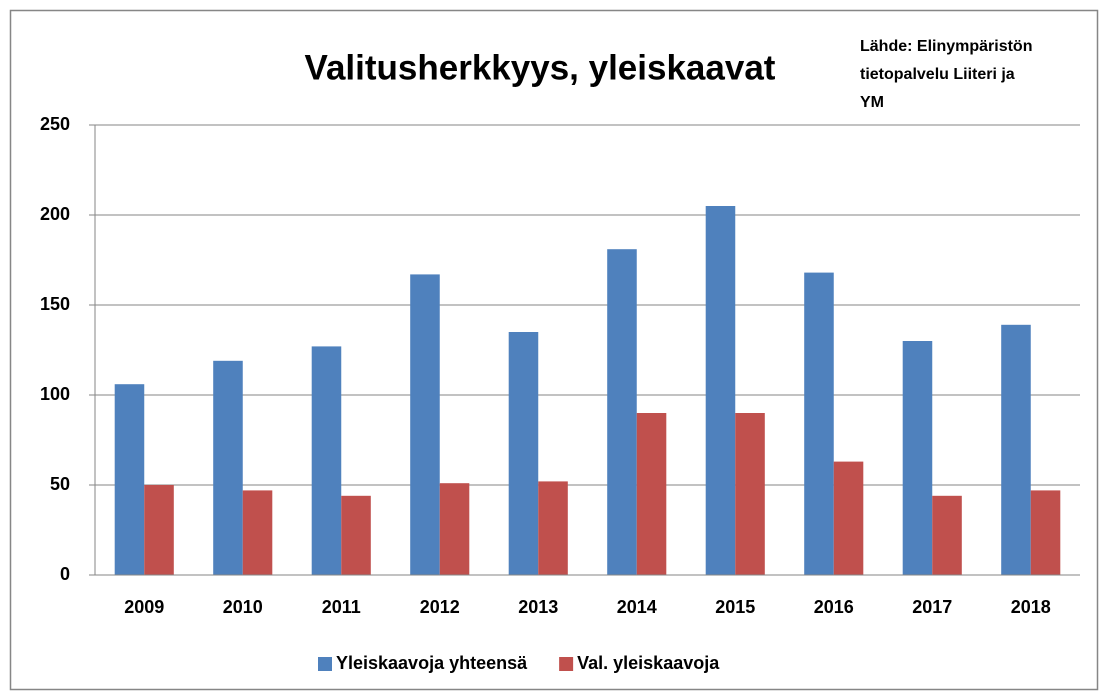 This screenshot has width=1108, height=700. I want to click on y-tick-label: 50, so click(60, 484).